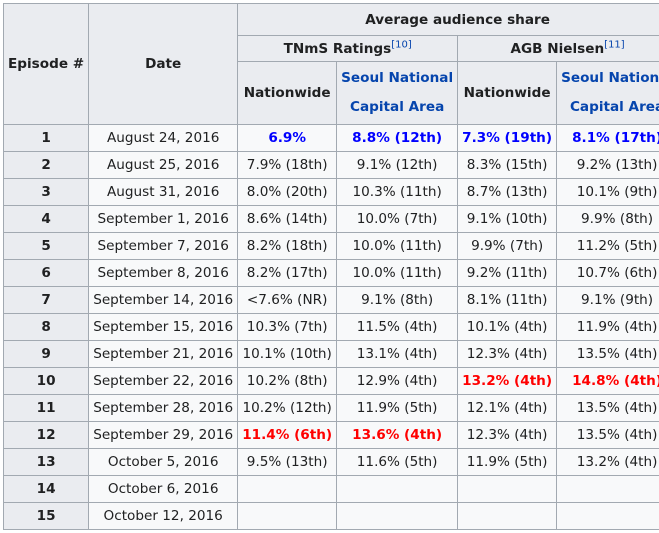  What do you see at coordinates (46, 138) in the screenshot?
I see `episode-cell: 1` at bounding box center [46, 138].